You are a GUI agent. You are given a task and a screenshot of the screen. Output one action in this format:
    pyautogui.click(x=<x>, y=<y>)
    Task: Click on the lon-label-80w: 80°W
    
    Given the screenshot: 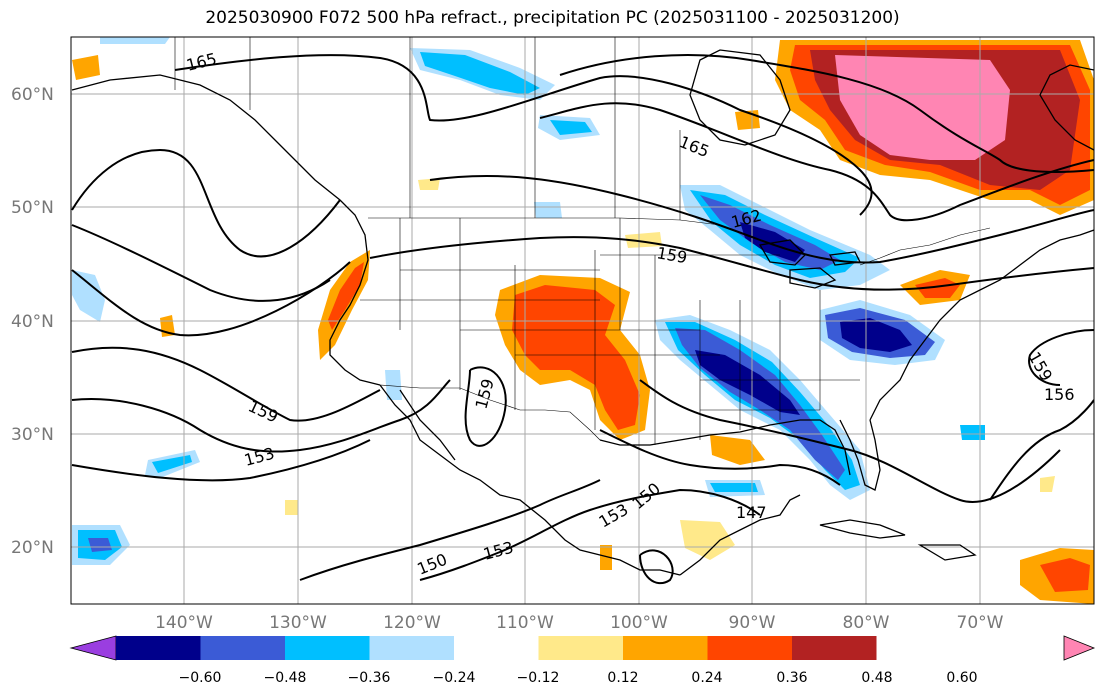 What is the action you would take?
    pyautogui.click(x=866, y=623)
    